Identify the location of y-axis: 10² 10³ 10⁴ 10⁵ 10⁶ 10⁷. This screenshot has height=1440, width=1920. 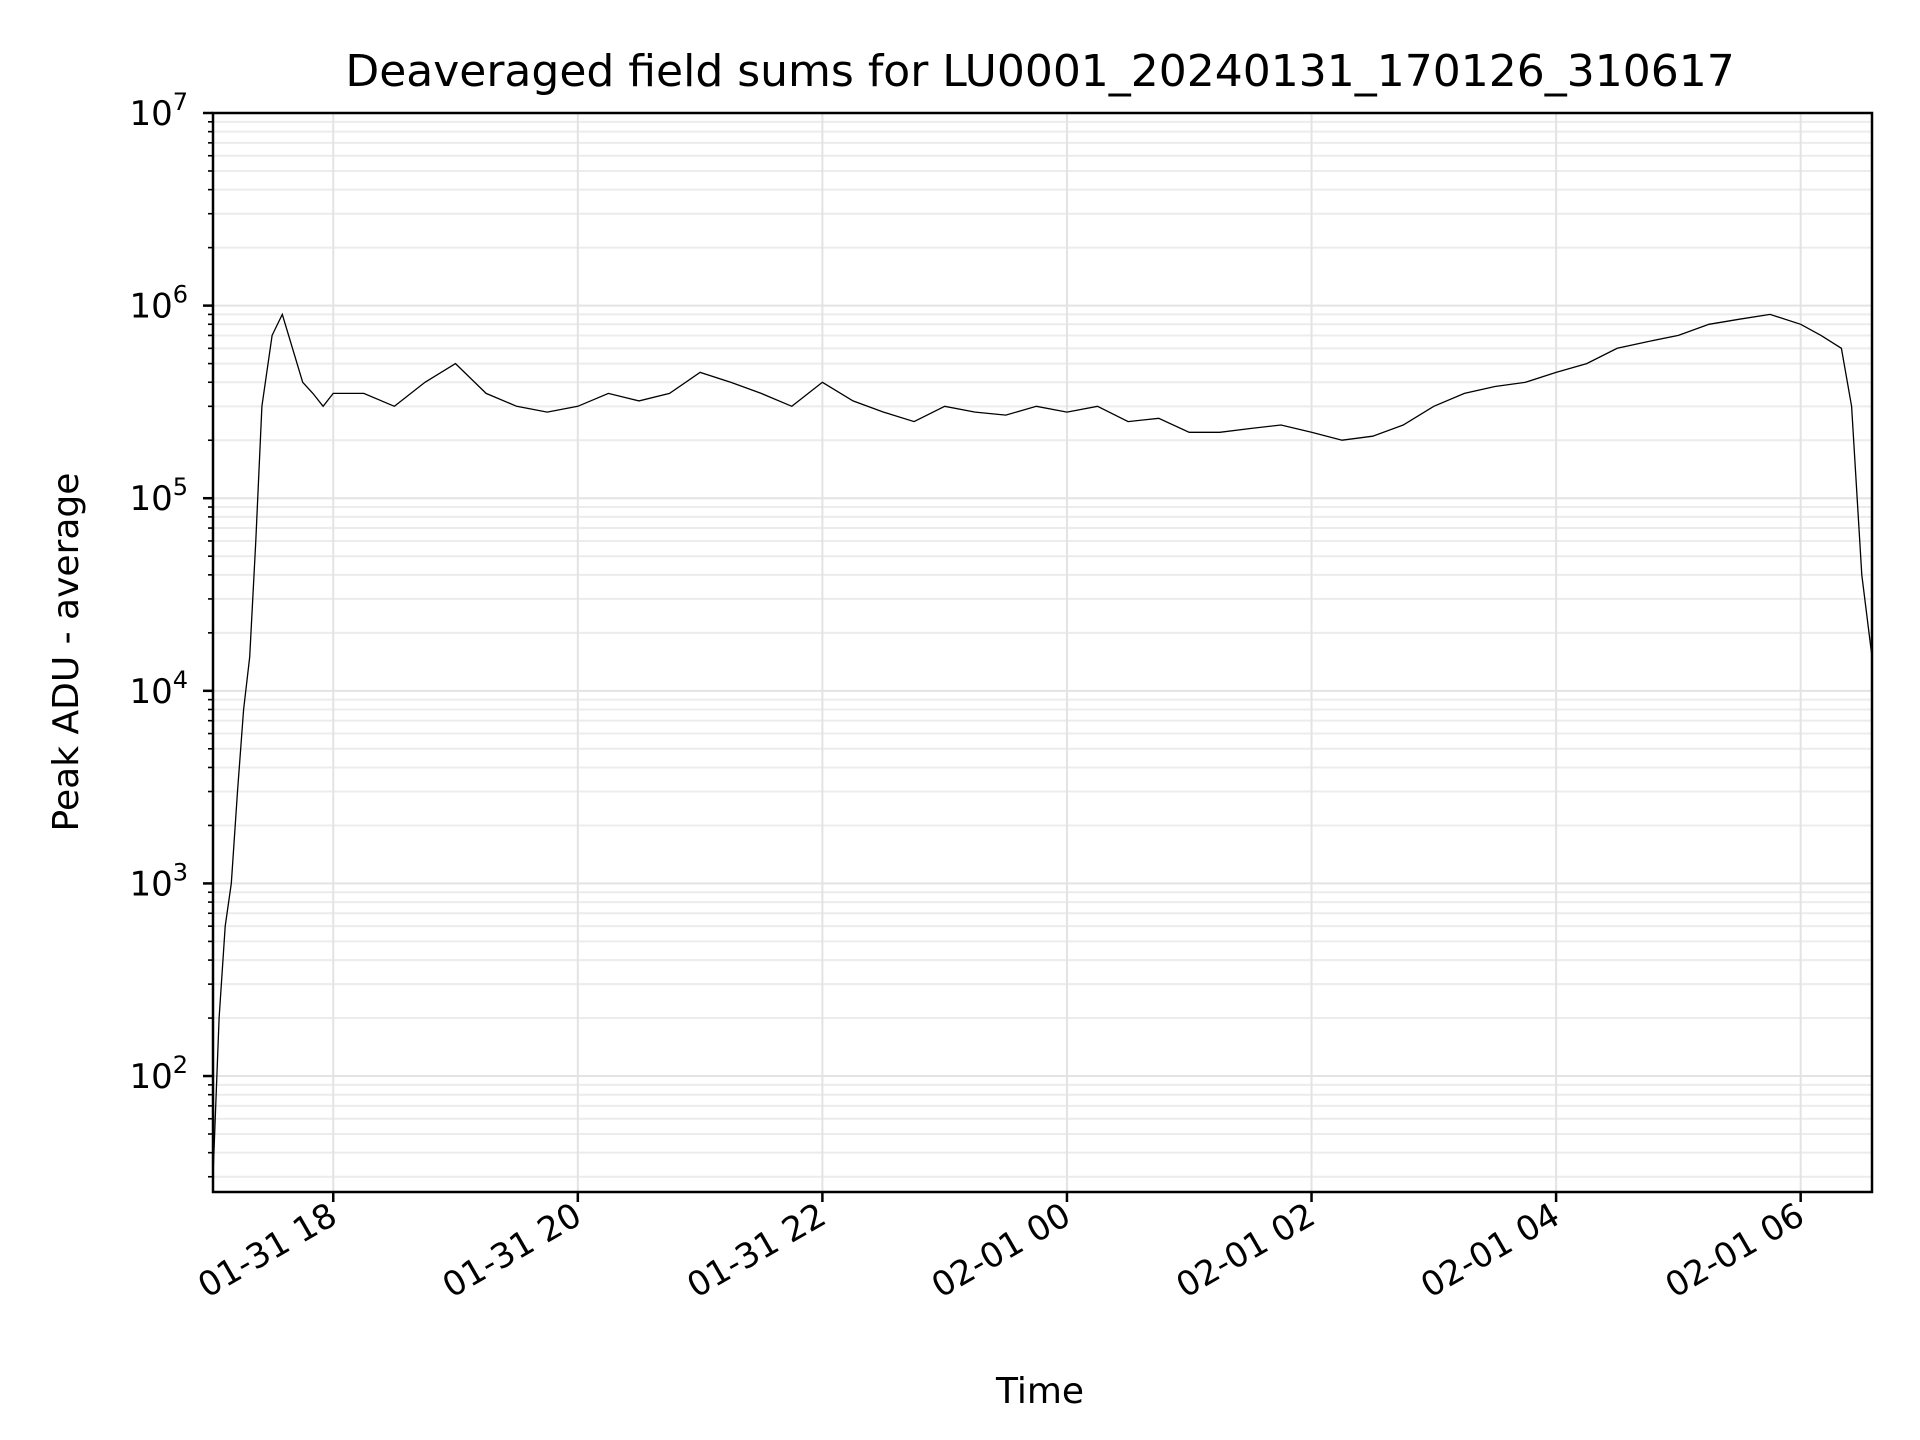
(171, 633).